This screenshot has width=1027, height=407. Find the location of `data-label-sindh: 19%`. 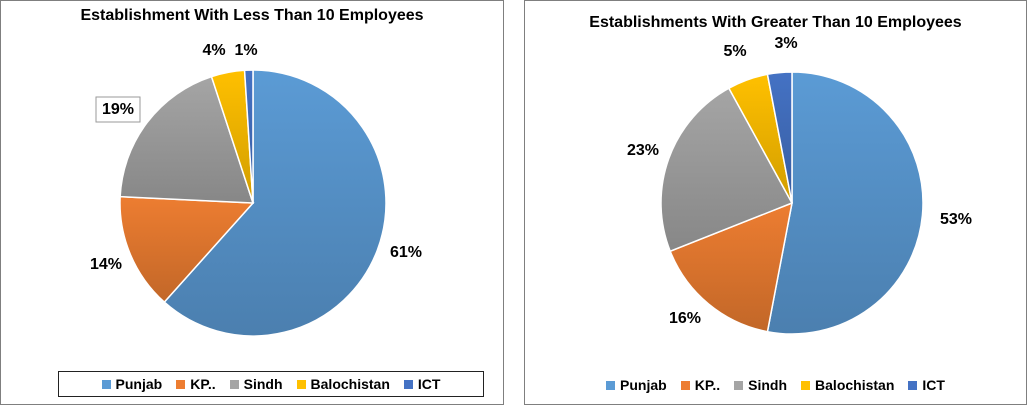

data-label-sindh: 19% is located at coordinates (118, 109).